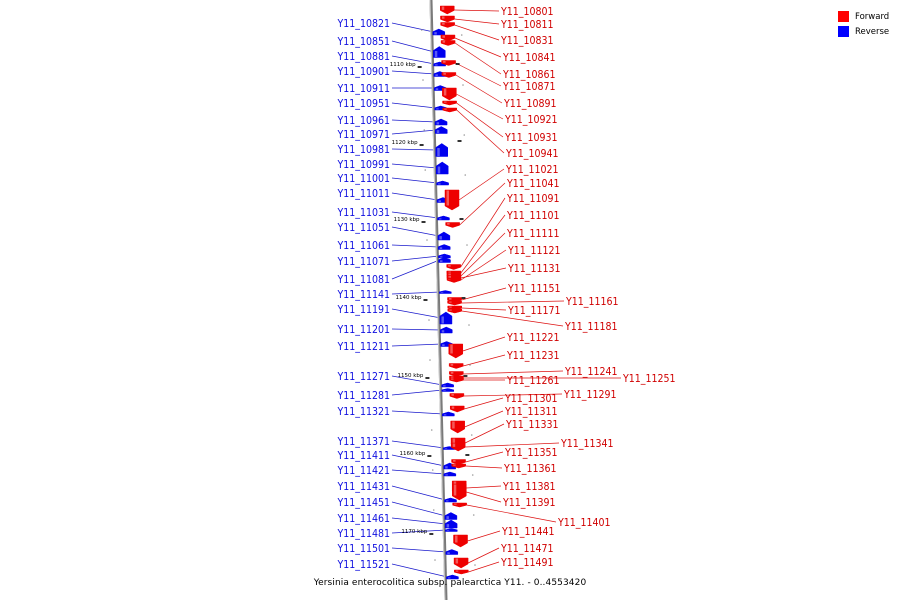 Image resolution: width=900 pixels, height=600 pixels. What do you see at coordinates (363, 179) in the screenshot?
I see `reverse-gene-label: Y11_11001` at bounding box center [363, 179].